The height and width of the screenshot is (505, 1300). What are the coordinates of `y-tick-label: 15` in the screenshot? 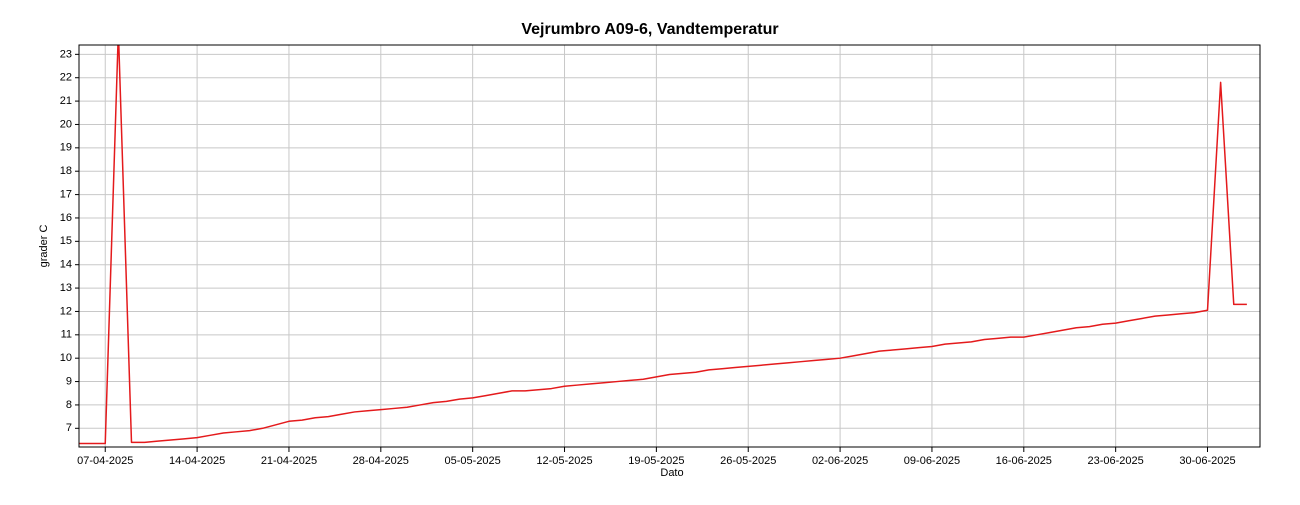 It's located at (66, 241).